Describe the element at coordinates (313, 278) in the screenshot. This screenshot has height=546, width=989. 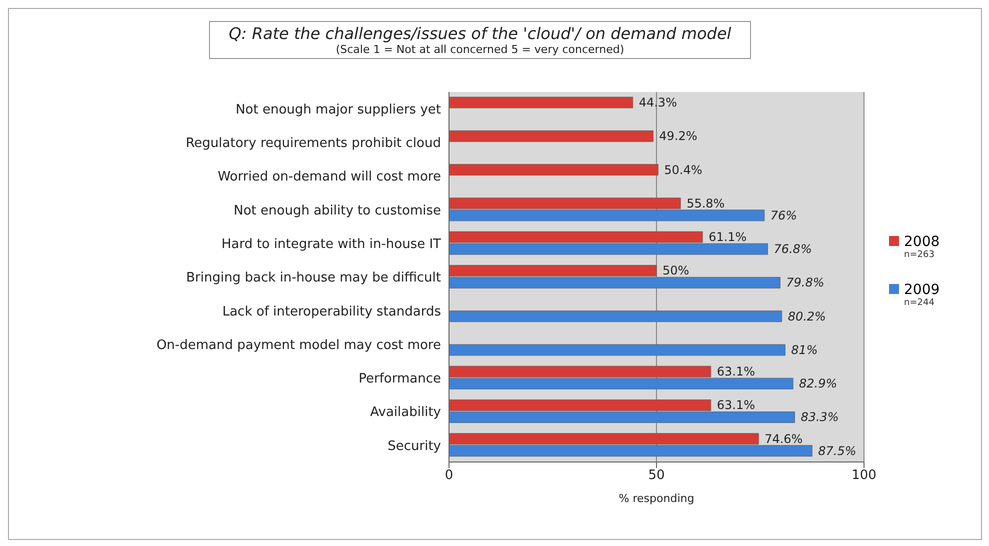
I see `y-tick-label: Bringing back in-house may be difficult` at that location.